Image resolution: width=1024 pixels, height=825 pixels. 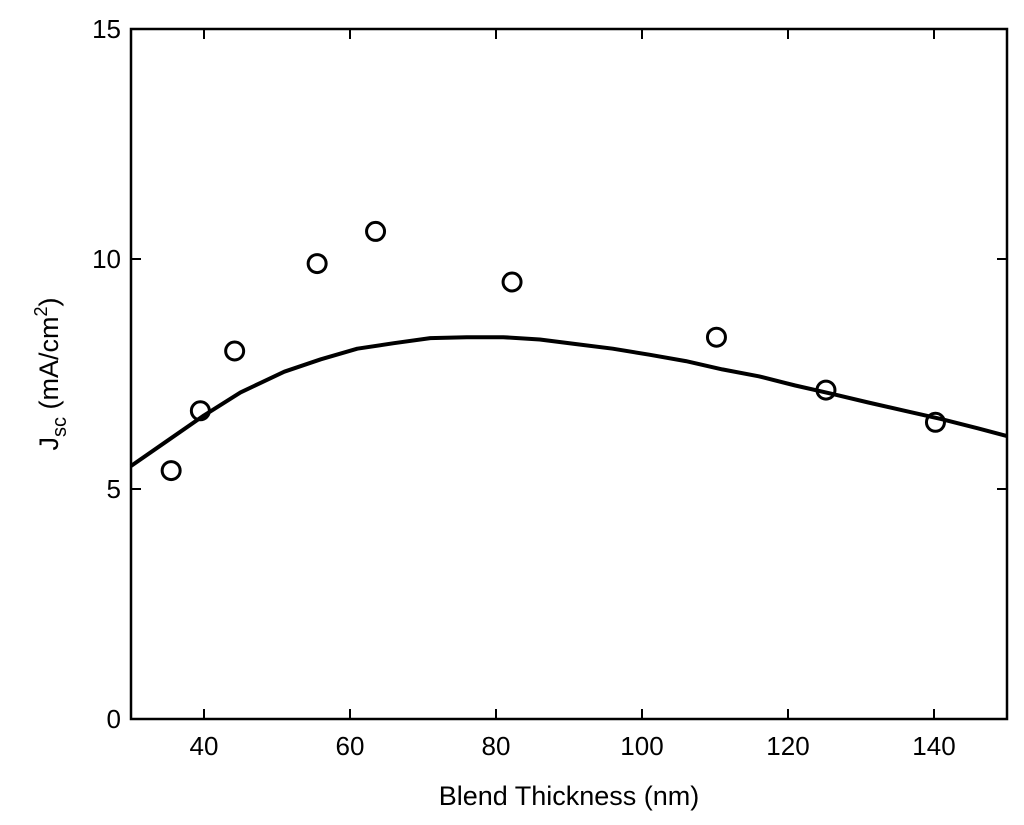 I want to click on y-tick-label: 15, so click(x=106, y=29).